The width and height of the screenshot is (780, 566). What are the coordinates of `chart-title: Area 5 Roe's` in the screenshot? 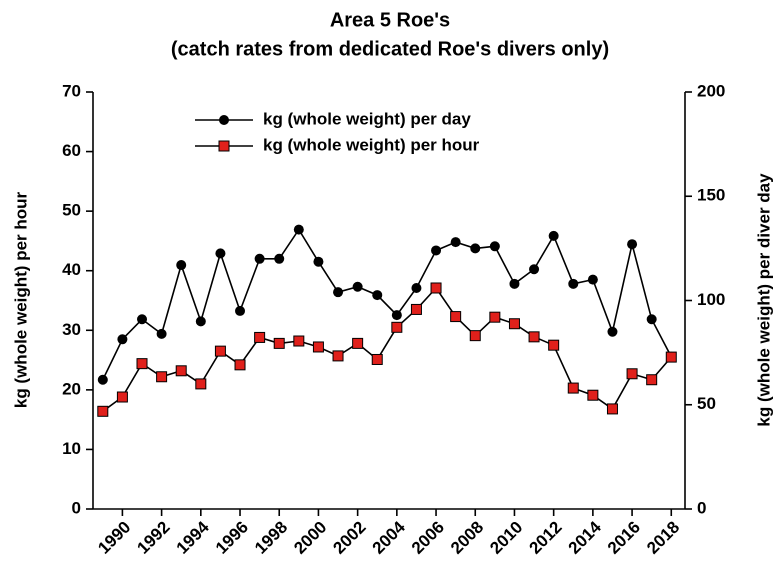 It's located at (390, 20).